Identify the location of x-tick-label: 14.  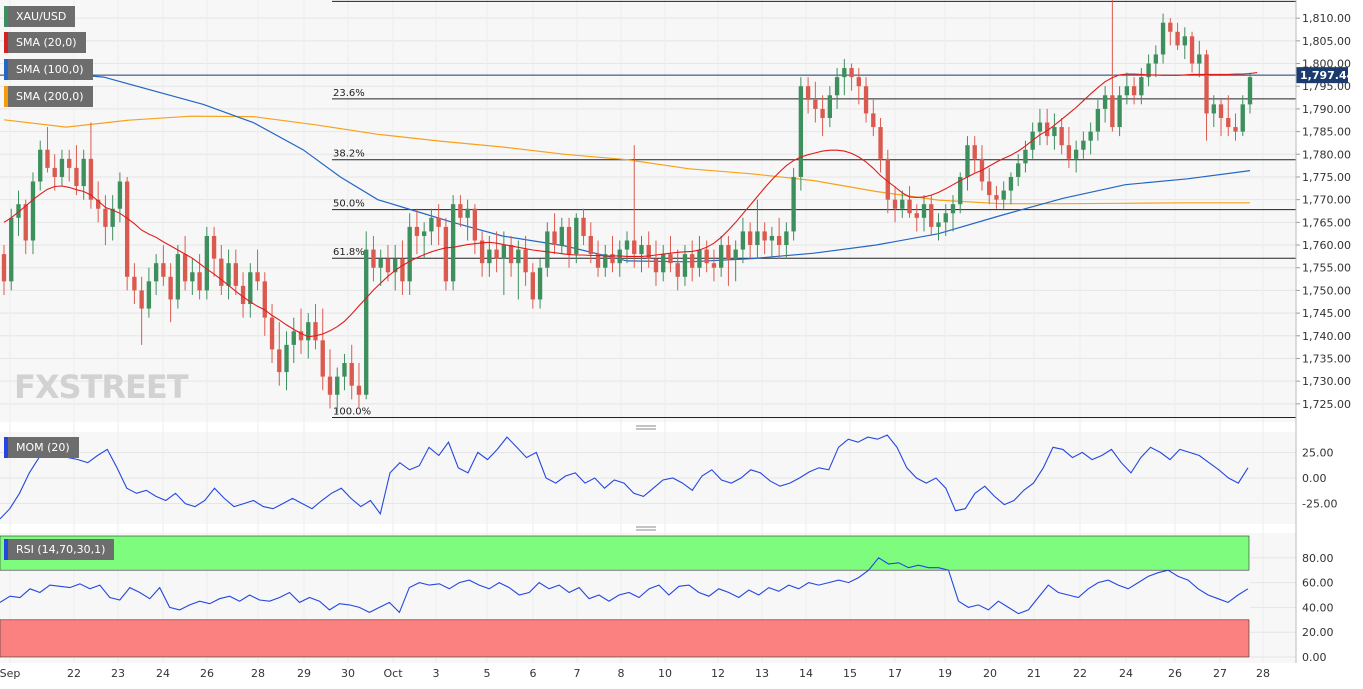
(806, 673).